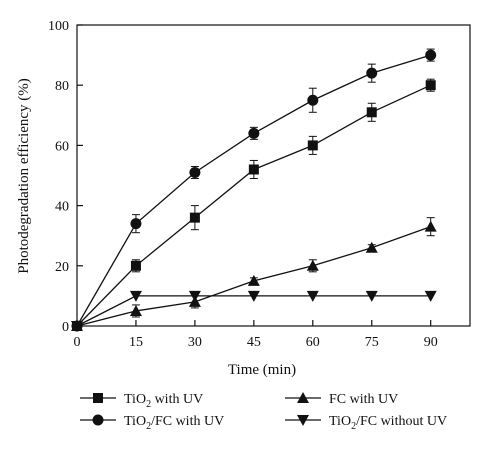  Describe the element at coordinates (313, 342) in the screenshot. I see `x-tick-label: 60` at that location.